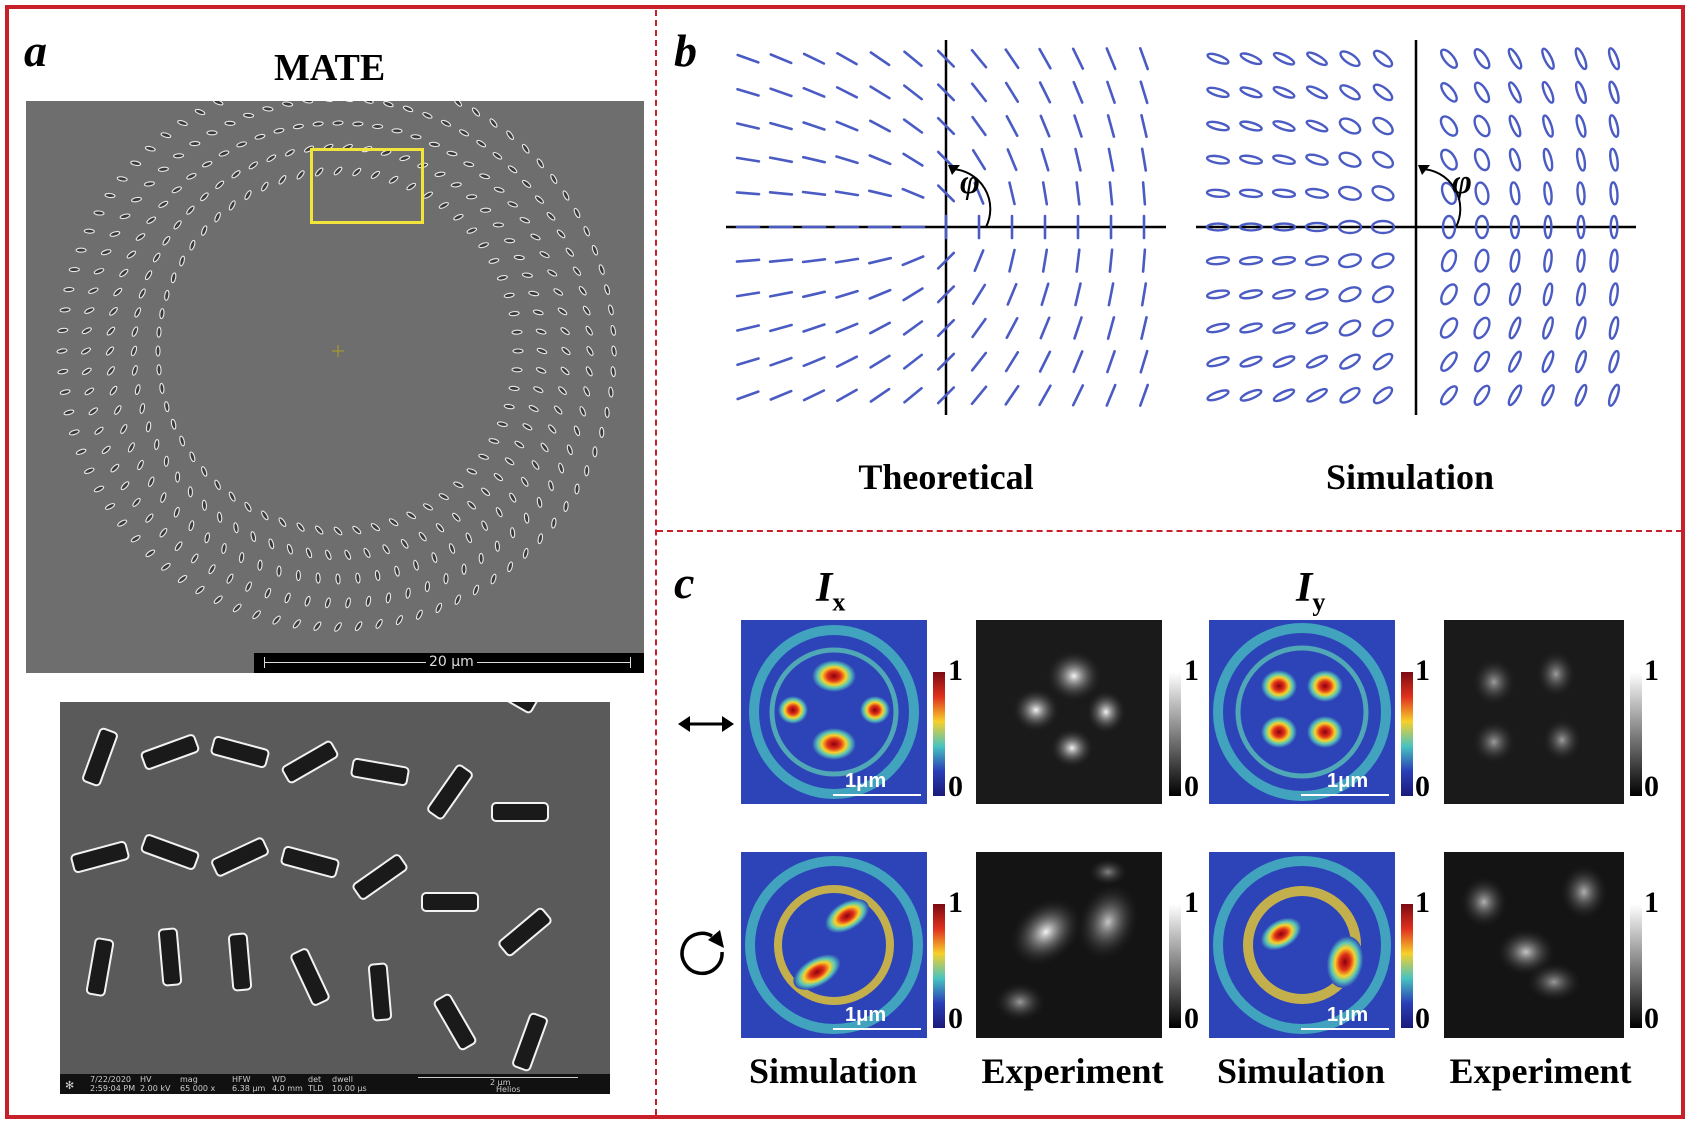 Image resolution: width=1694 pixels, height=1127 pixels. What do you see at coordinates (500, 1082) in the screenshot?
I see `info-scale: 2 μm` at bounding box center [500, 1082].